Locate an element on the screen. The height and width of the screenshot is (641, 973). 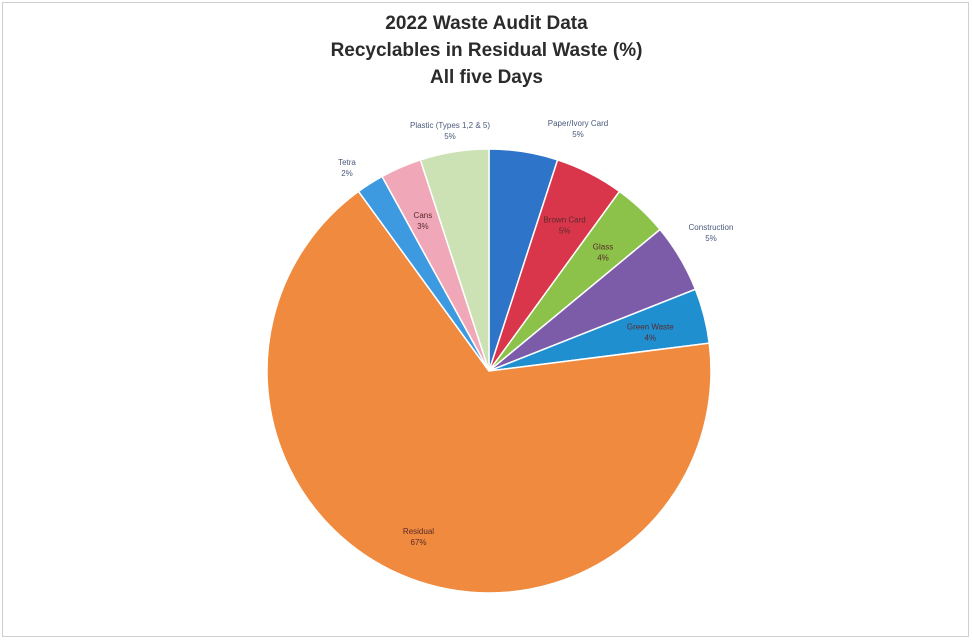
pie-label-plastic-types-1-2-5: Plastic (Types 1,2 & 5) 5% is located at coordinates (450, 131).